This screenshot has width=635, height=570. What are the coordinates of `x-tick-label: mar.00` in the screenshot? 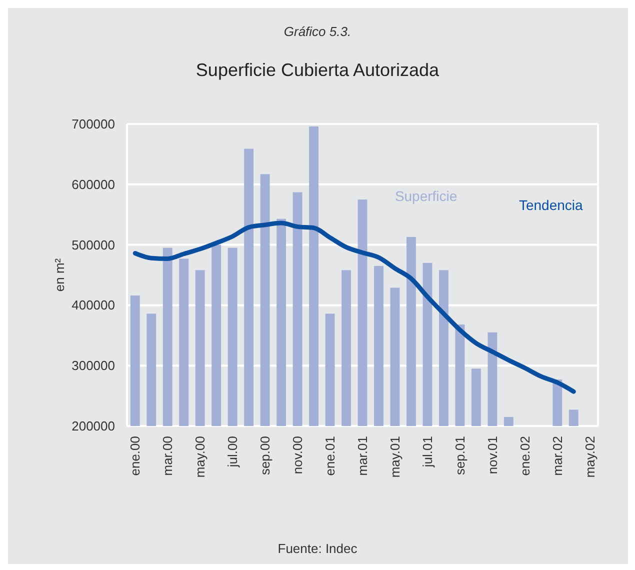 It's located at (168, 456).